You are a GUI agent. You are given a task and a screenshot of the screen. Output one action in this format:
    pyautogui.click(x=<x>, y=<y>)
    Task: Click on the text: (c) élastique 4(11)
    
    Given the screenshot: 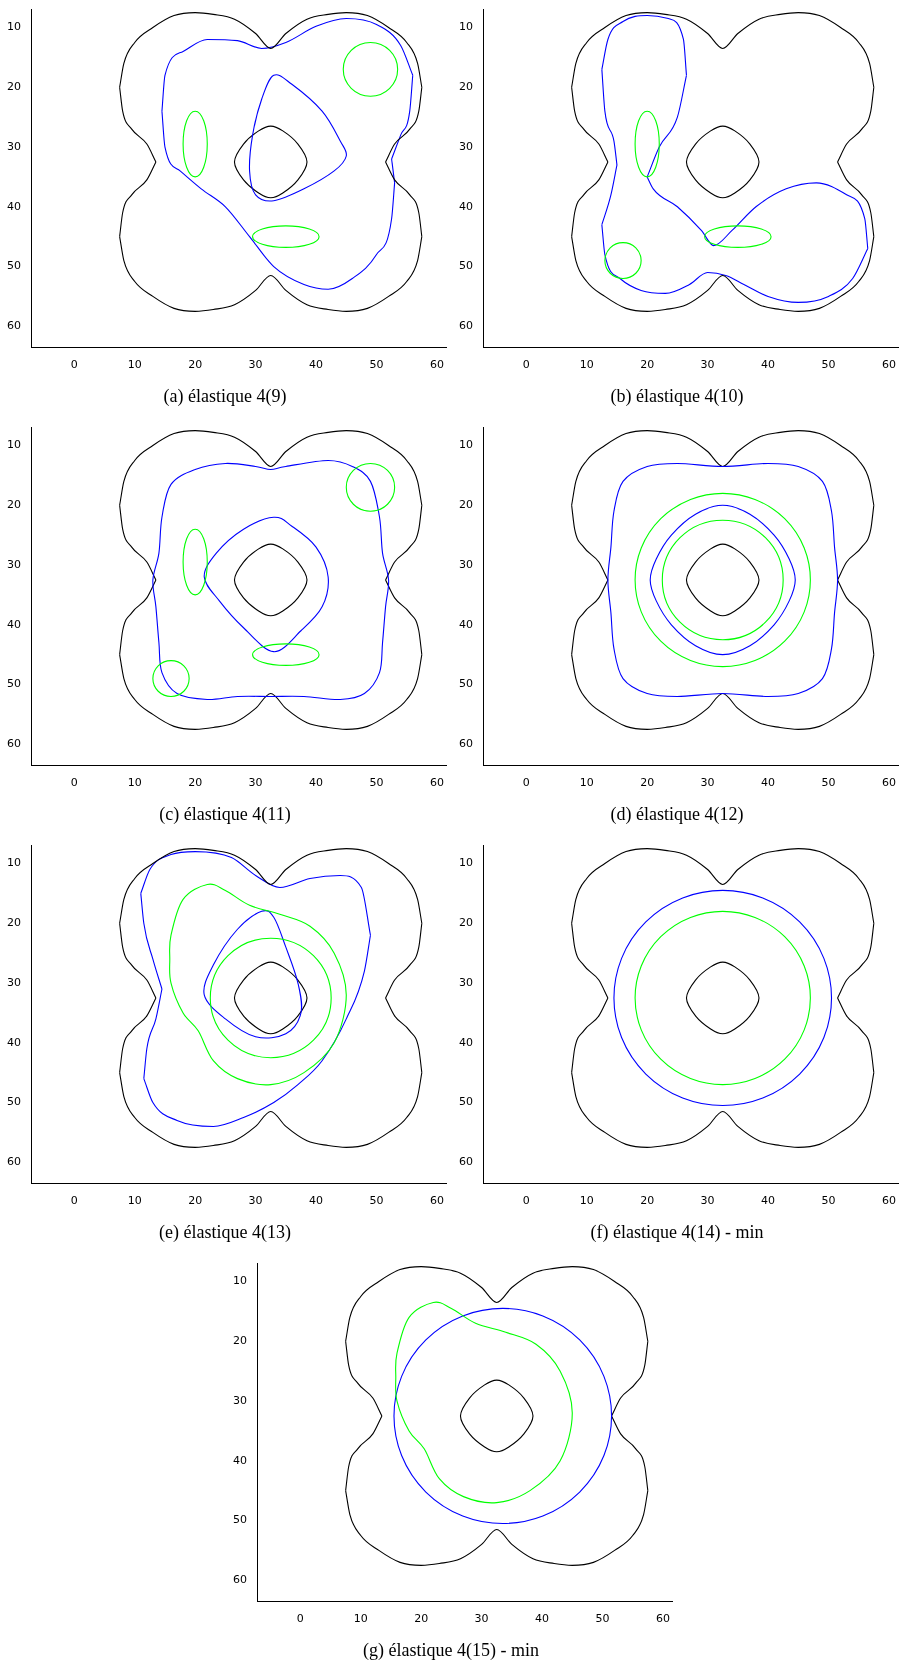 What is the action you would take?
    pyautogui.click(x=225, y=814)
    